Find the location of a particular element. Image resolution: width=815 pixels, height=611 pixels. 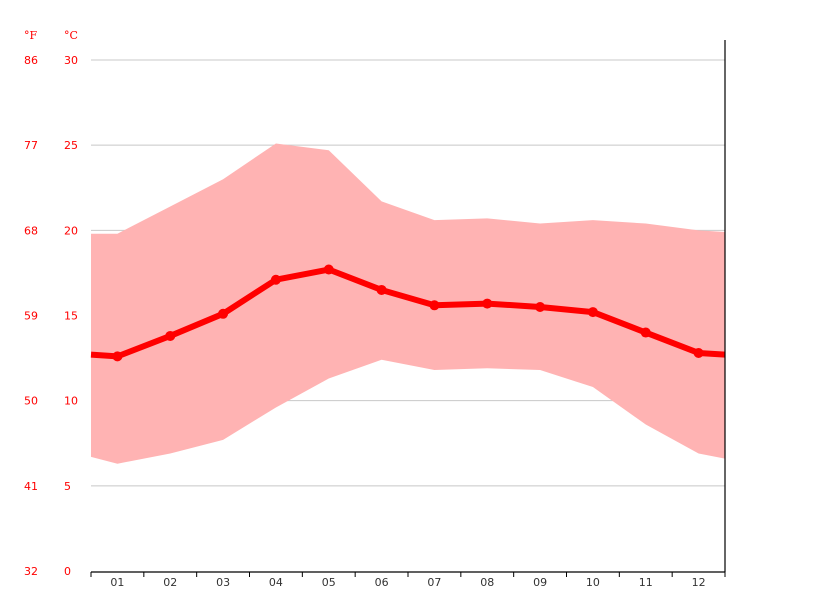

y-tick-celsius: 25 is located at coordinates (71, 145).